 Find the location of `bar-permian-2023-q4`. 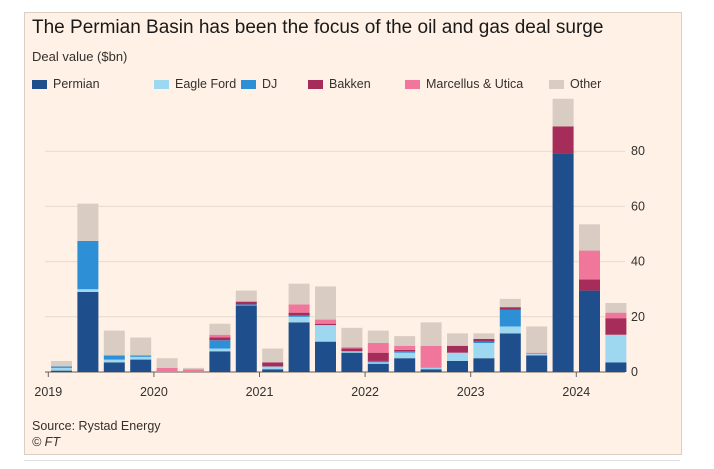

bar-permian-2023-q4 is located at coordinates (563, 262).